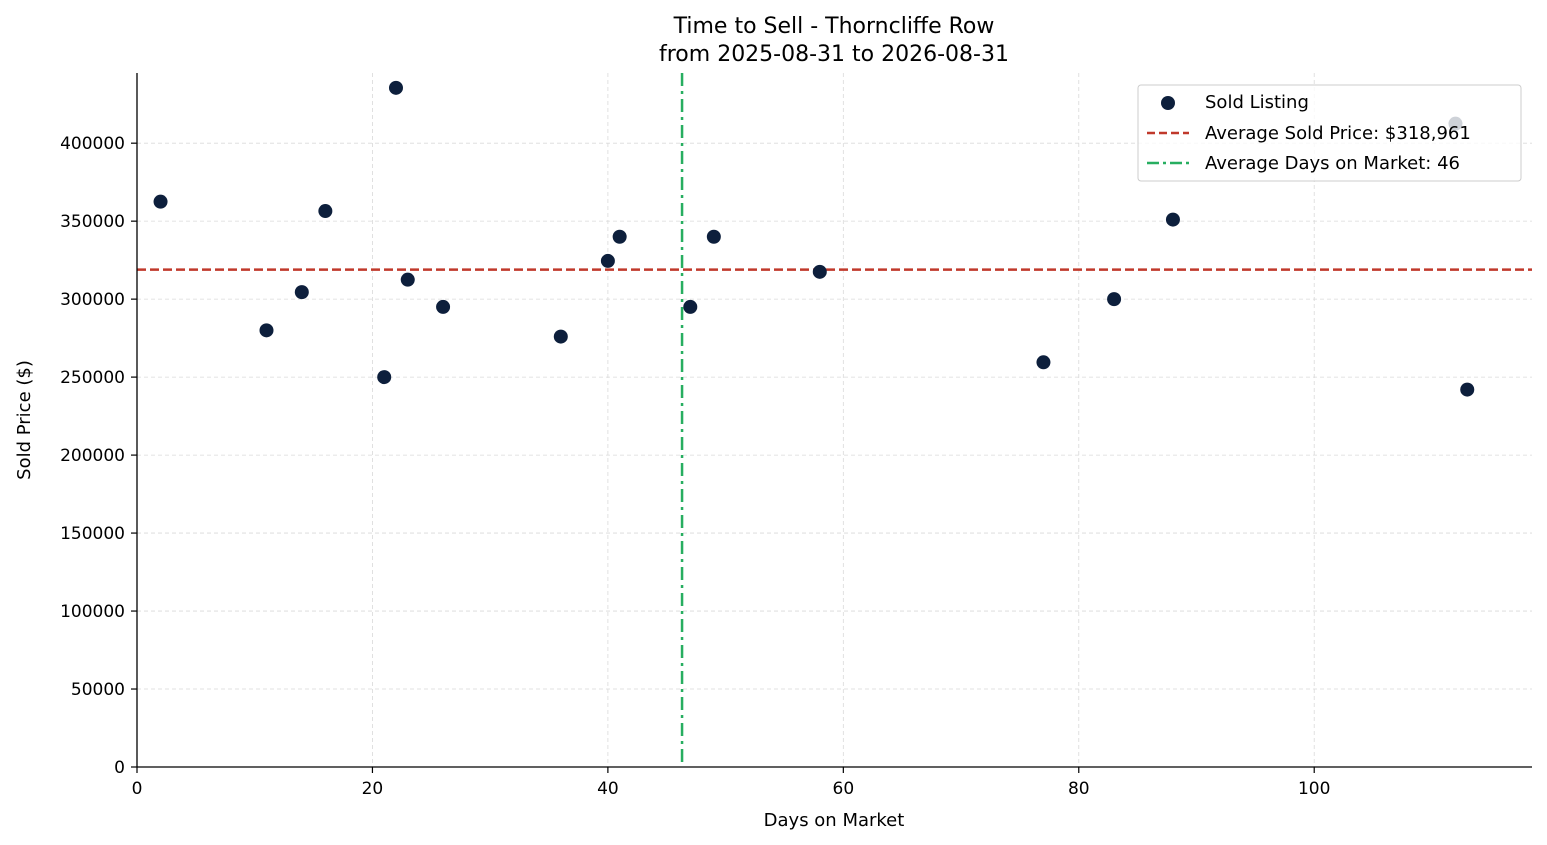 The height and width of the screenshot is (845, 1547). What do you see at coordinates (24, 420) in the screenshot?
I see `y-axis-label: Sold Price ($)` at bounding box center [24, 420].